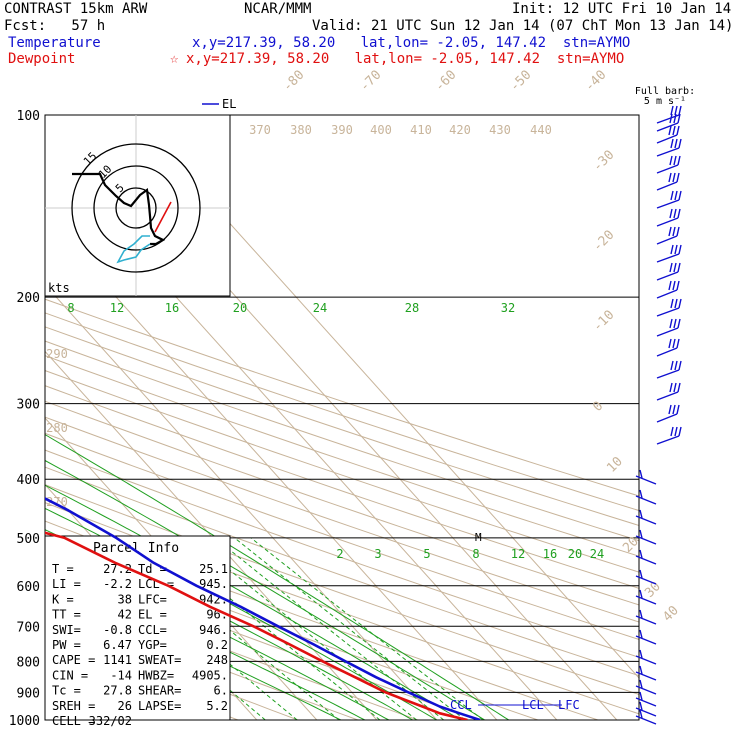 The height and width of the screenshot is (740, 740). What do you see at coordinates (550, 554) in the screenshot?
I see `mixing-ratio-label: 16` at bounding box center [550, 554].